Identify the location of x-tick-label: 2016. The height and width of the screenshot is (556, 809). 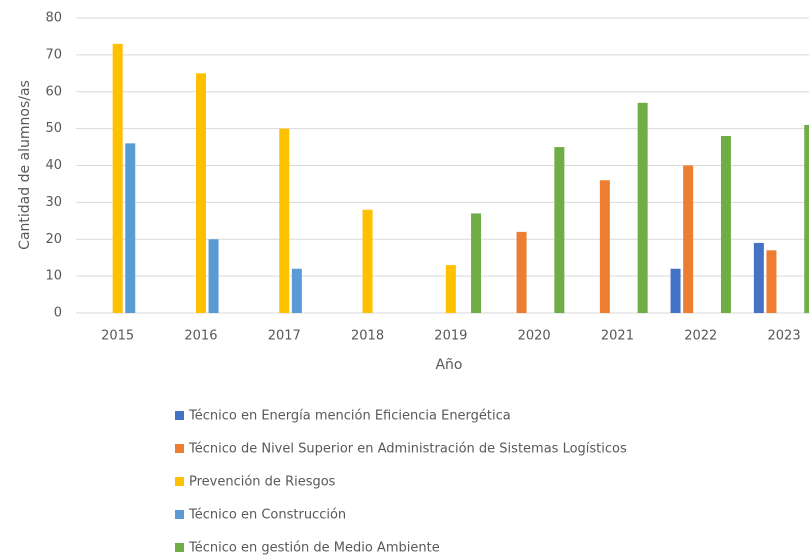
(200, 336).